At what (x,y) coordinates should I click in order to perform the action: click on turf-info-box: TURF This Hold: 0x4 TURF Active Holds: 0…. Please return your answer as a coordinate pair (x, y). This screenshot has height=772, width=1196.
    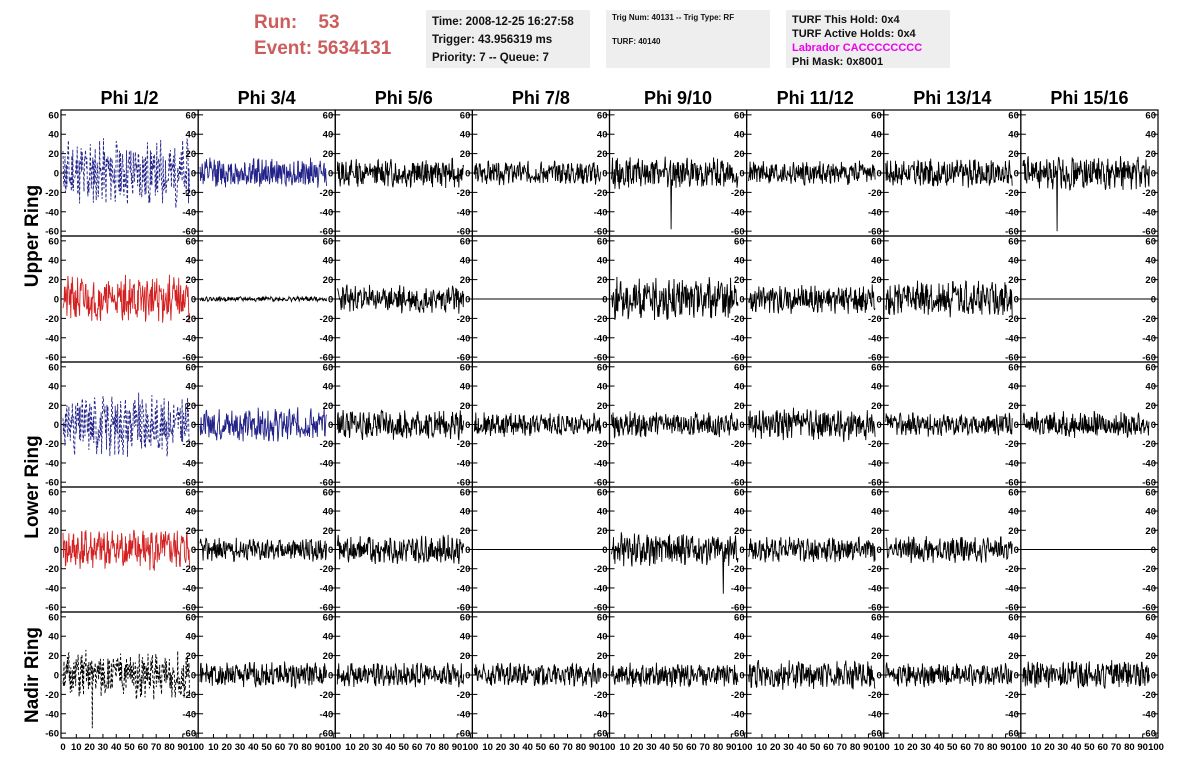
    Looking at the image, I should click on (868, 39).